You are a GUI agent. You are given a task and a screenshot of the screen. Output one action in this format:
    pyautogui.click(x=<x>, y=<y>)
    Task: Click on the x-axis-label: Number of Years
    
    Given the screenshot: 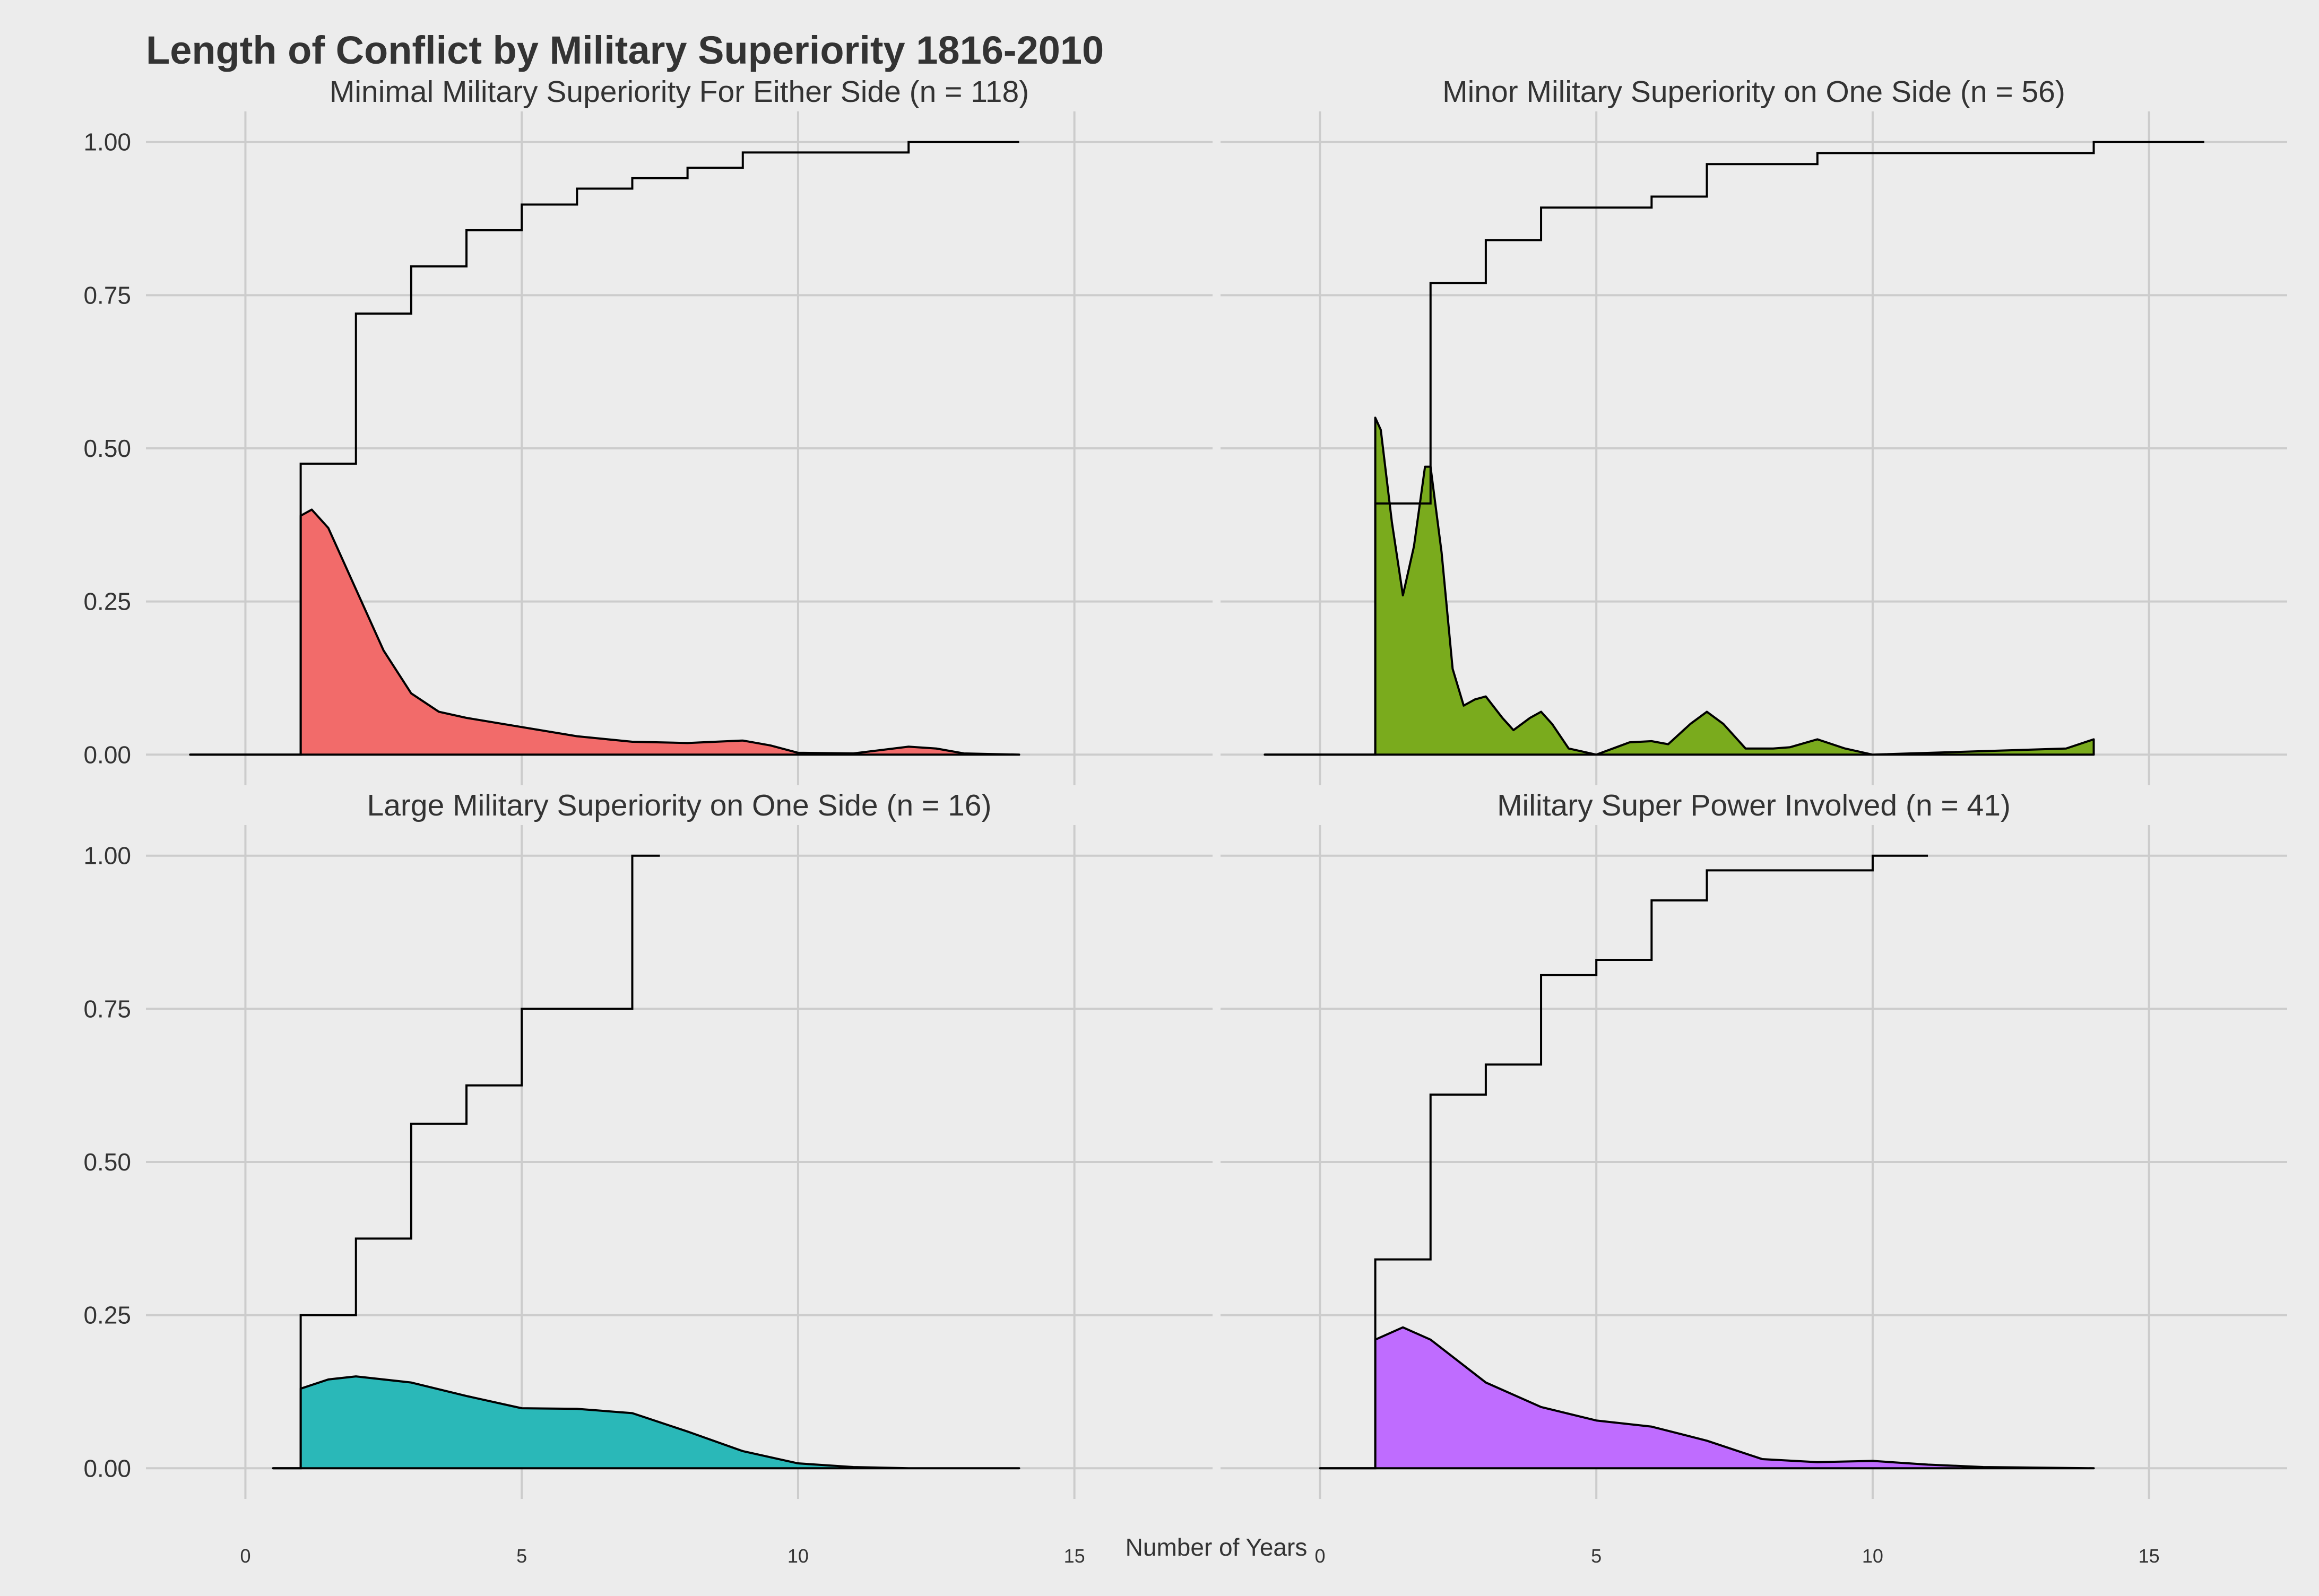 What is the action you would take?
    pyautogui.click(x=1217, y=1547)
    